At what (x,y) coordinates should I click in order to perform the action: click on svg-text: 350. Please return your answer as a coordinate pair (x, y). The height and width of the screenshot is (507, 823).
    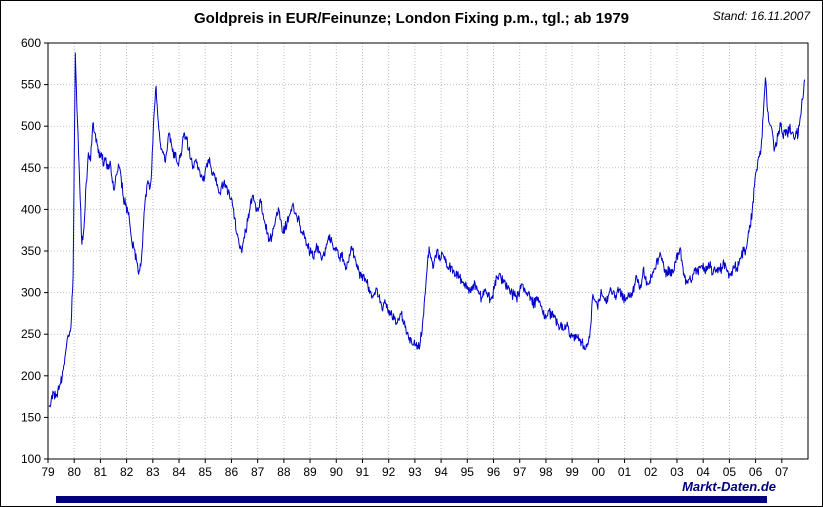
    Looking at the image, I should click on (31, 251).